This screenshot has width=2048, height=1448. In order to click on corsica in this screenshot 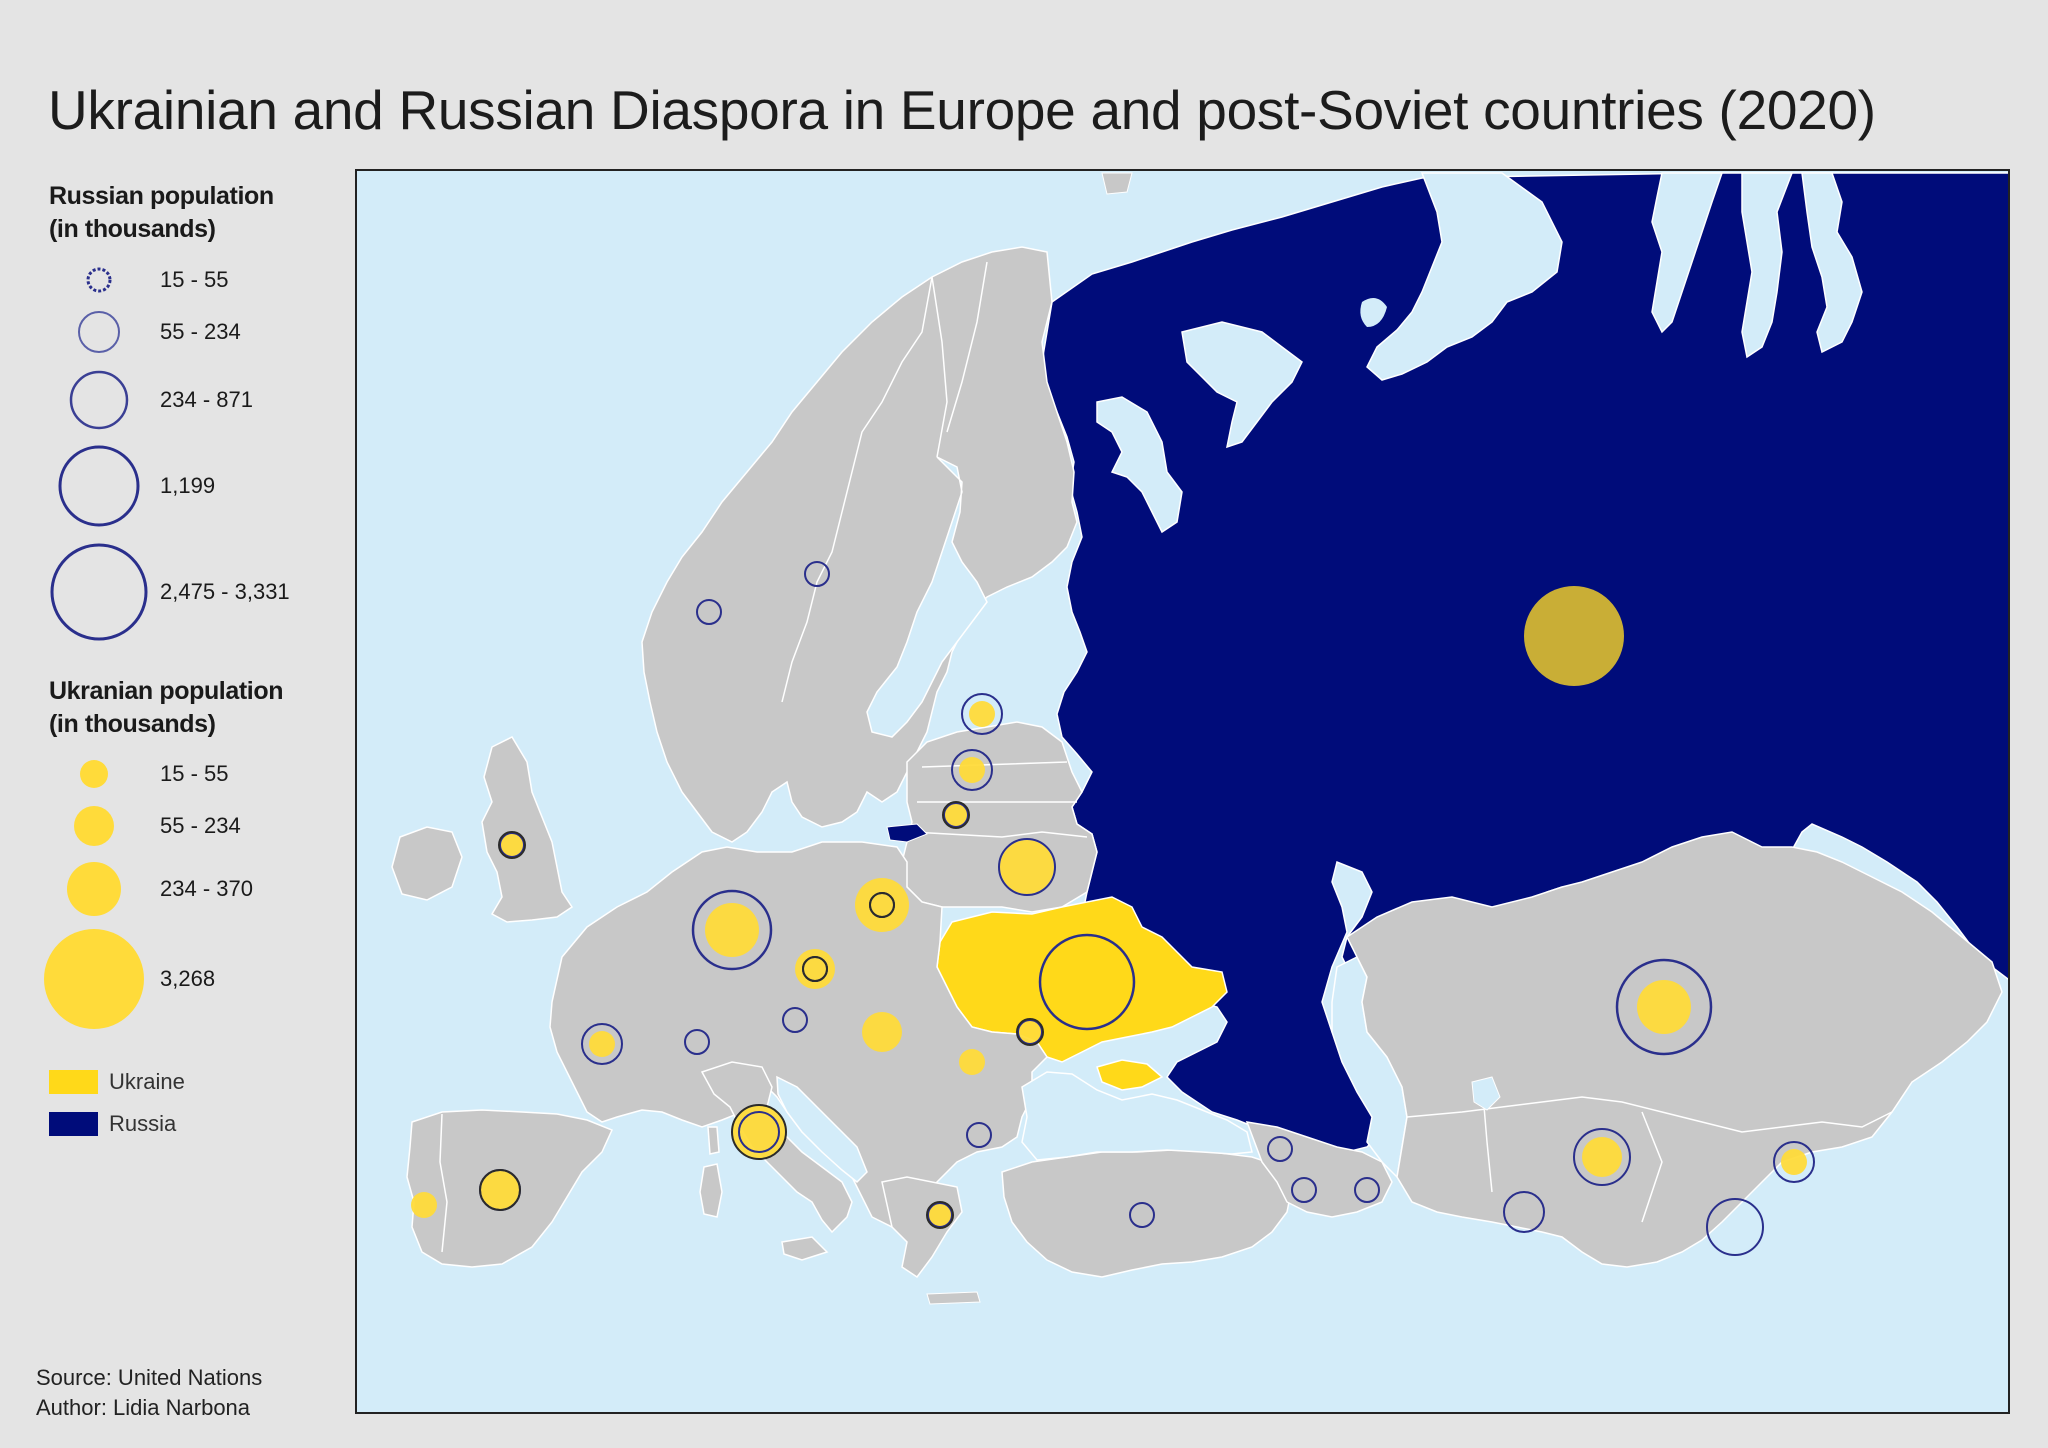, I will do `click(713, 1140)`.